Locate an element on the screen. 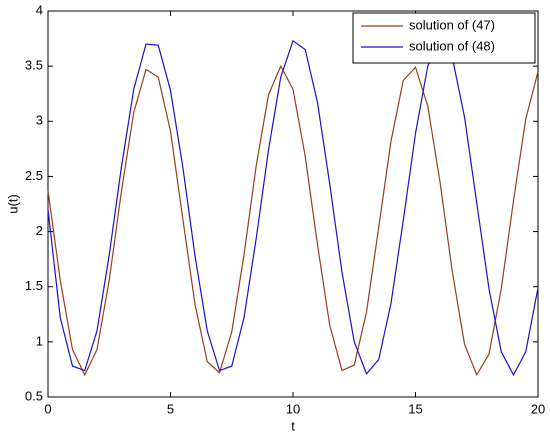  y-axis-label: u(t) is located at coordinates (12, 204).